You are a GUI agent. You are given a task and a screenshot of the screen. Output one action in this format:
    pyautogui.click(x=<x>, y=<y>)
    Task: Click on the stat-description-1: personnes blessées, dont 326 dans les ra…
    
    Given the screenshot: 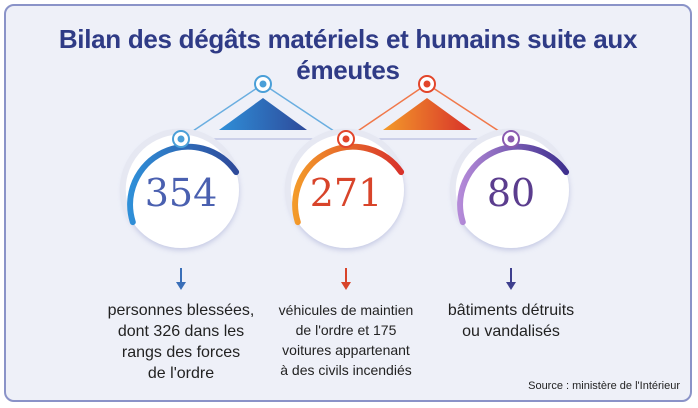 What is the action you would take?
    pyautogui.click(x=181, y=342)
    